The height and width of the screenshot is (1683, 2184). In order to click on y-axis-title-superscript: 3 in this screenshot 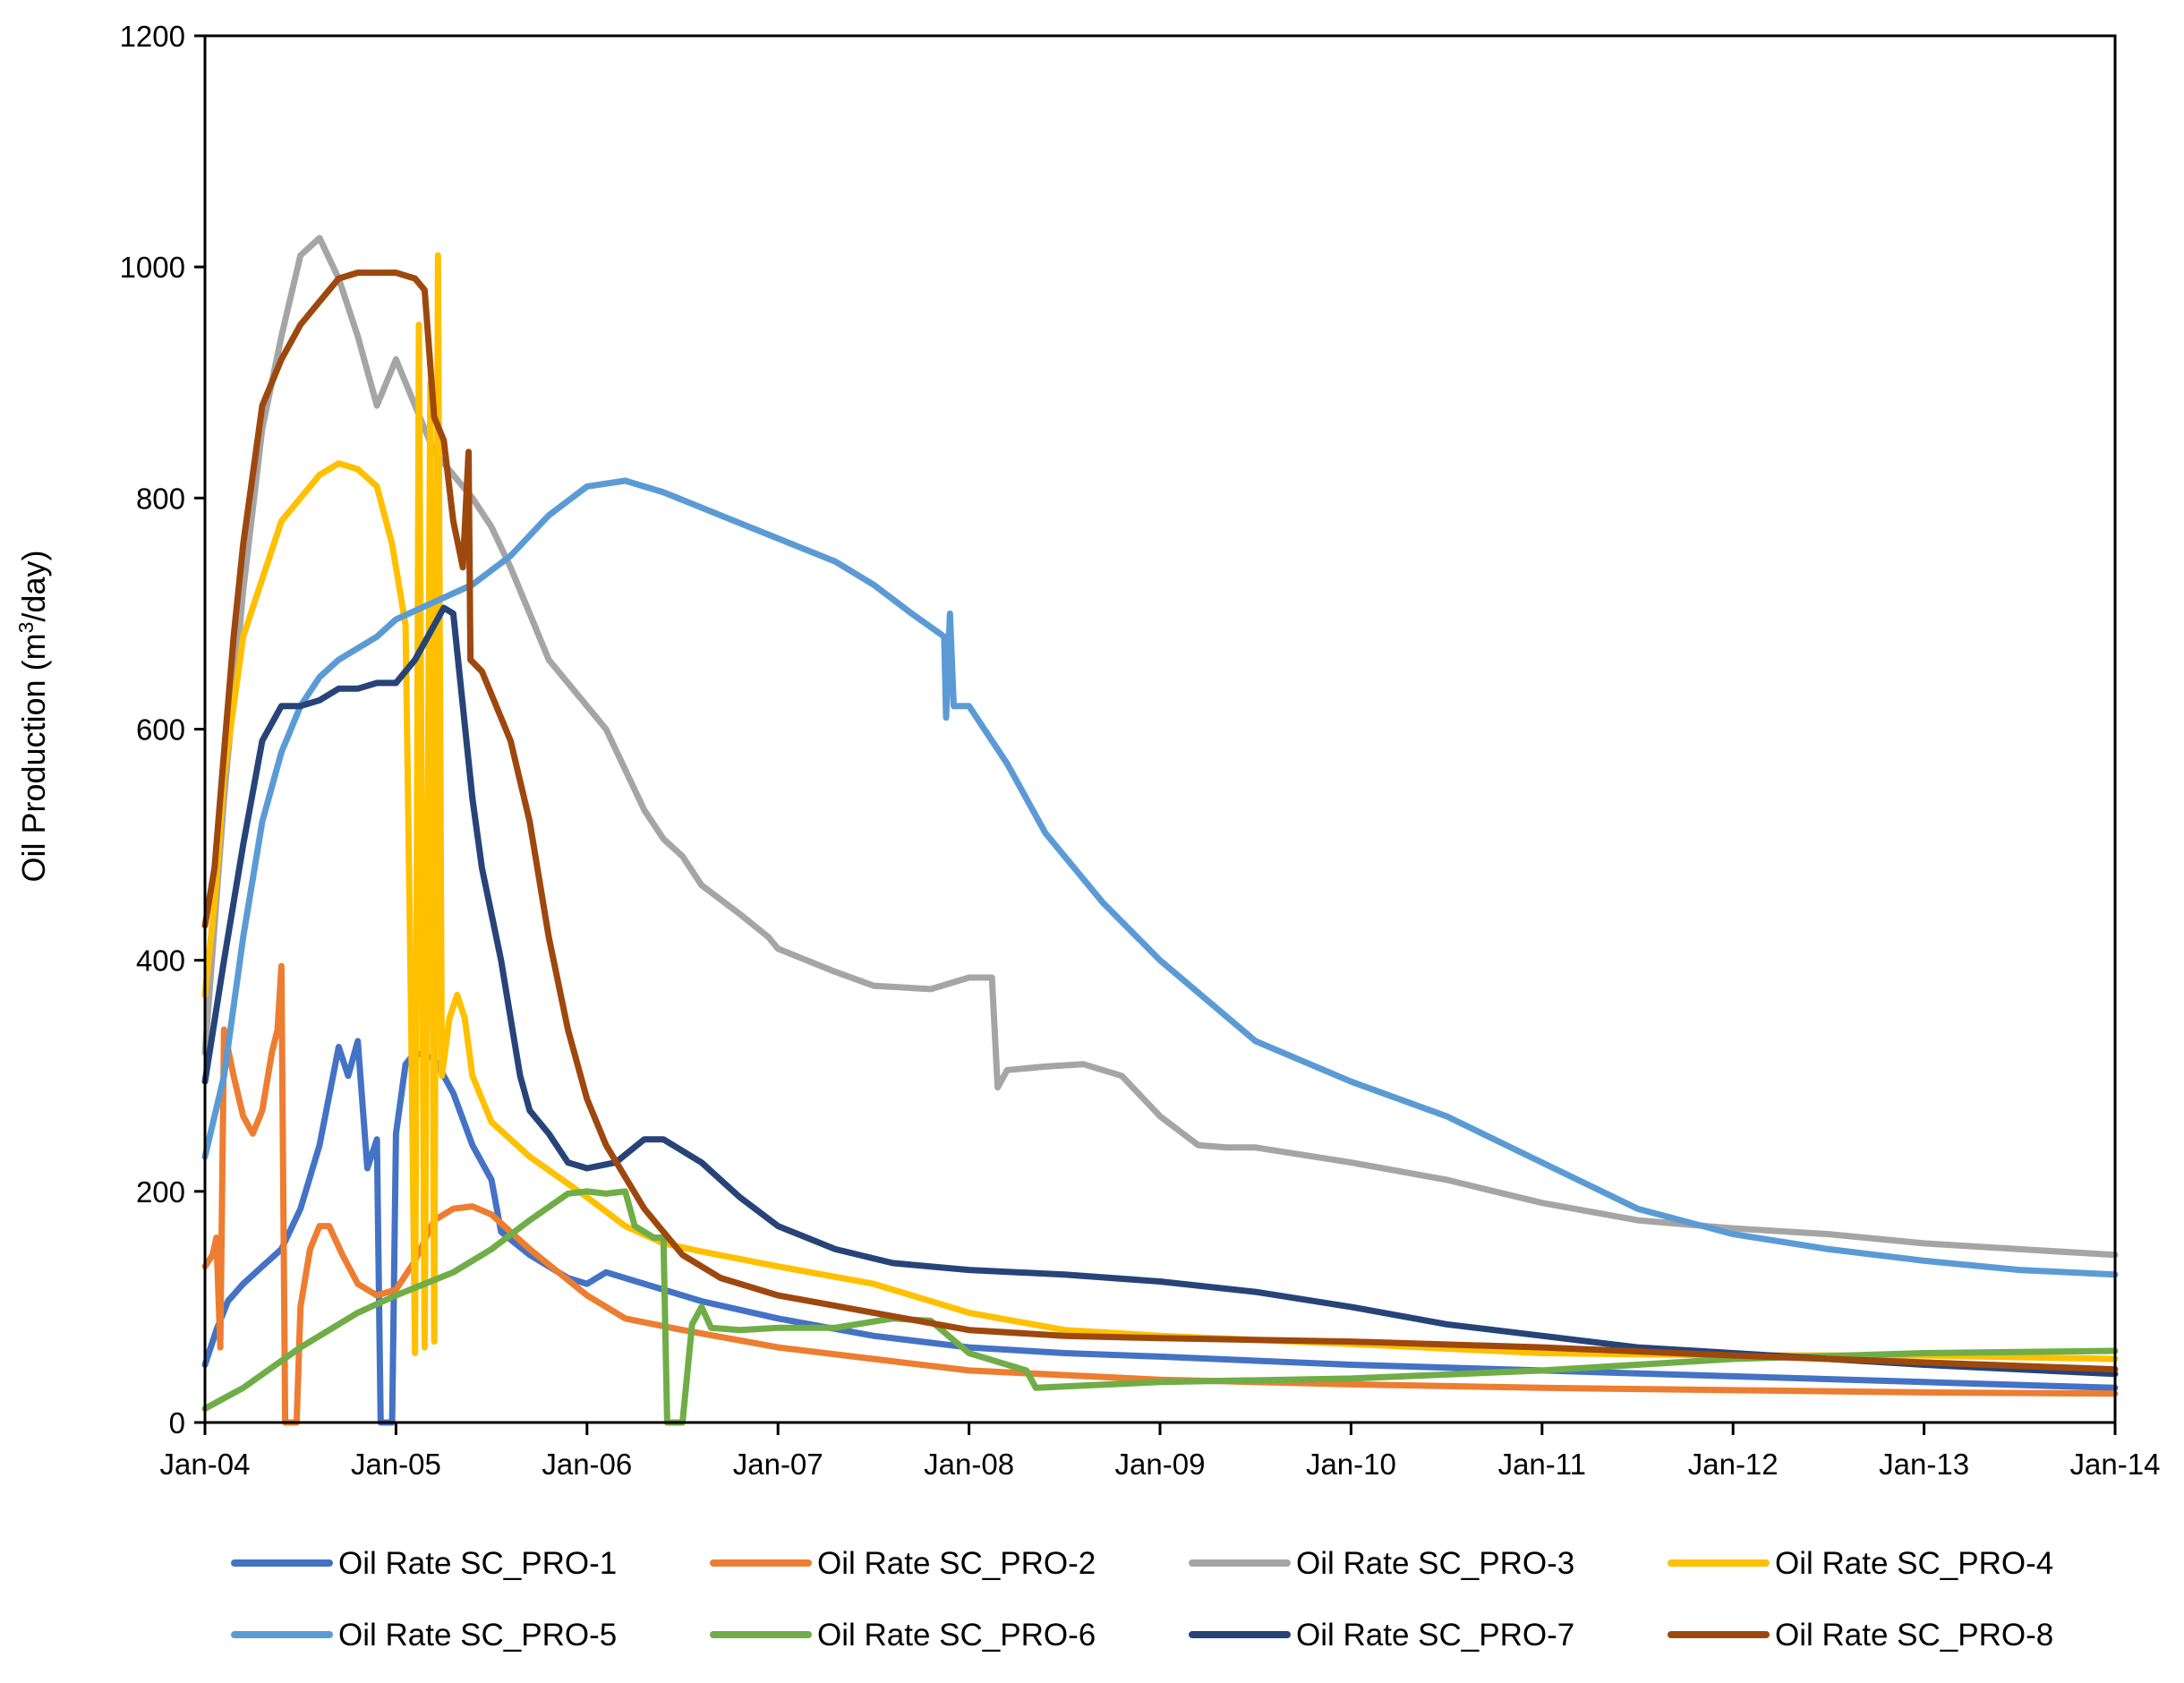, I will do `click(26, 628)`.